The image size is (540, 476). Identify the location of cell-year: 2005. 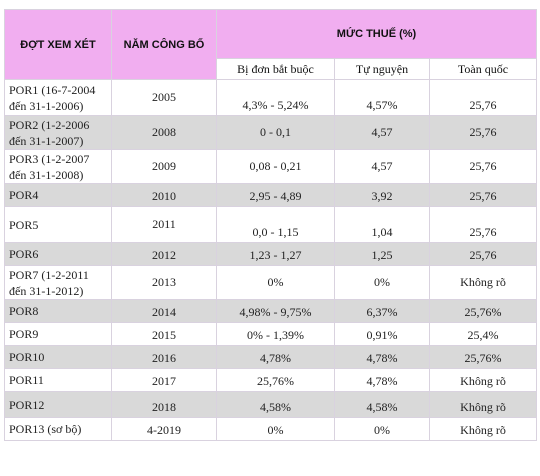
(164, 97).